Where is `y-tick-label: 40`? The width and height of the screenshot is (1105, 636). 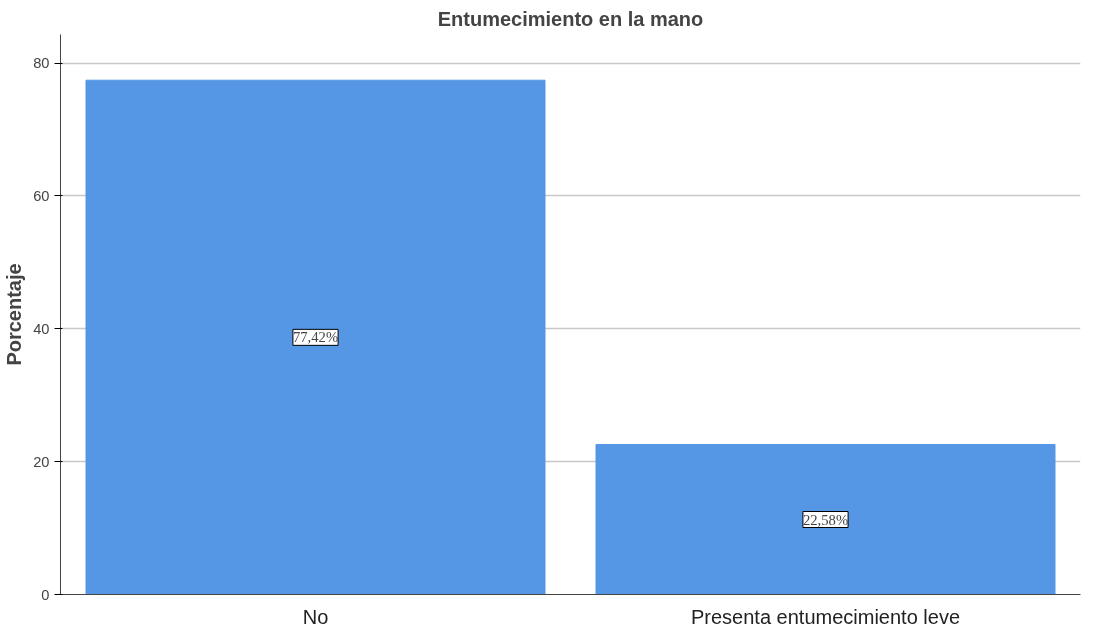
y-tick-label: 40 is located at coordinates (41, 328).